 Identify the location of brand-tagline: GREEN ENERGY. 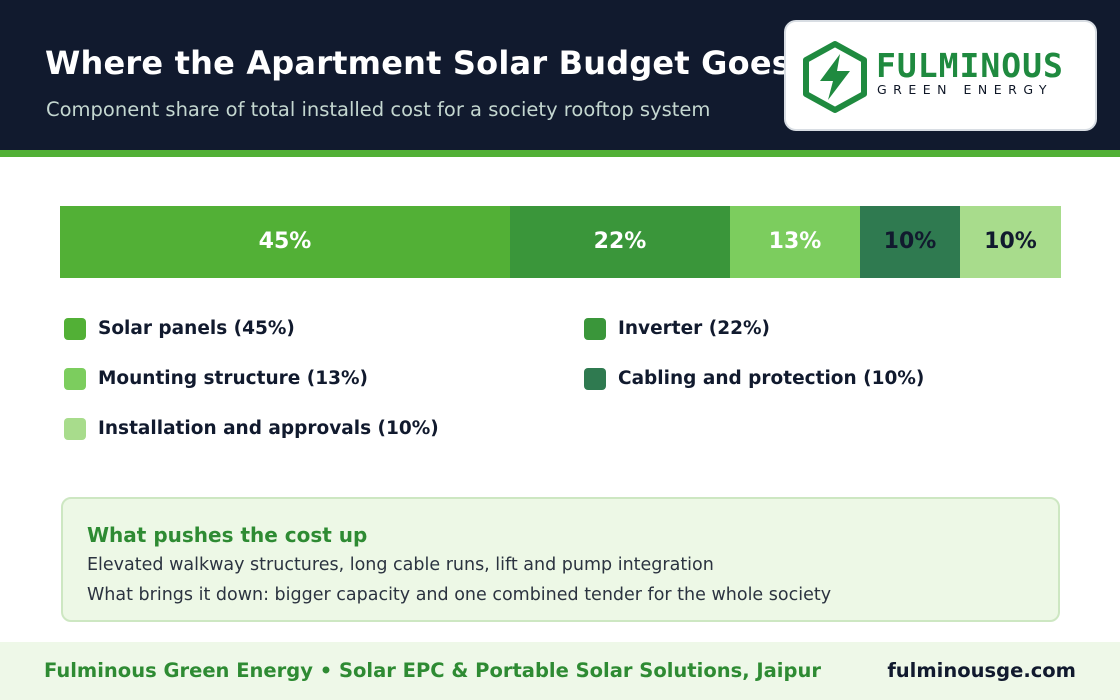
(965, 89).